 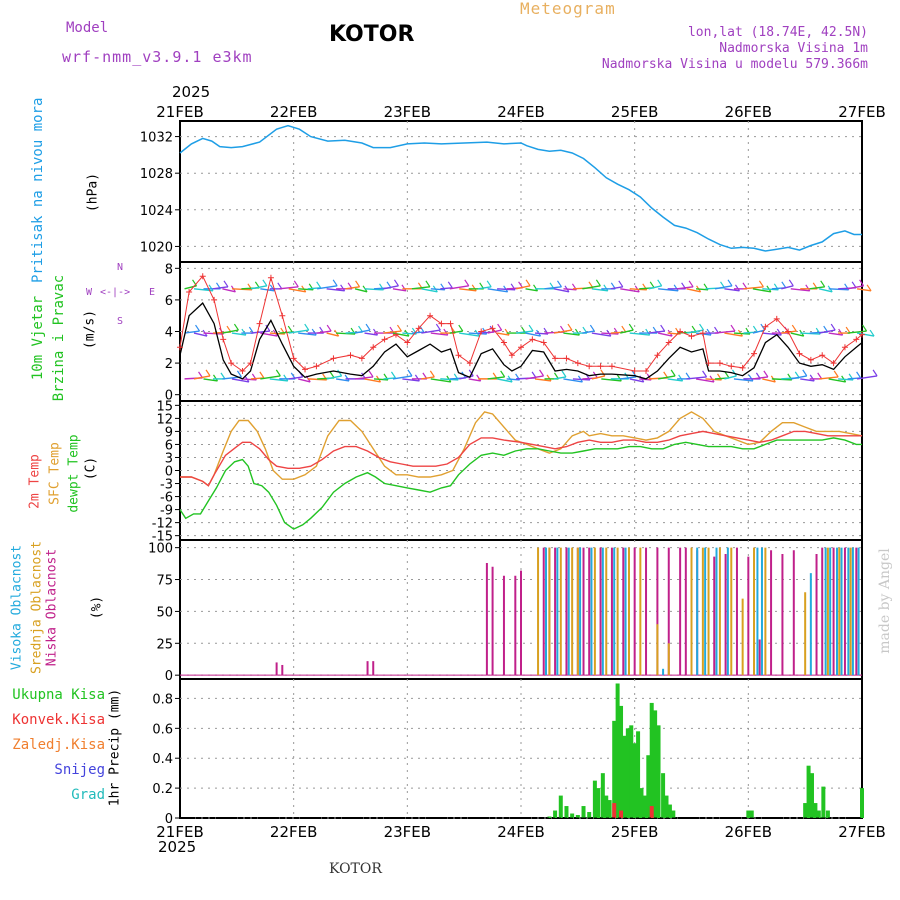 I want to click on y-tick-label: 1024, so click(x=156, y=211).